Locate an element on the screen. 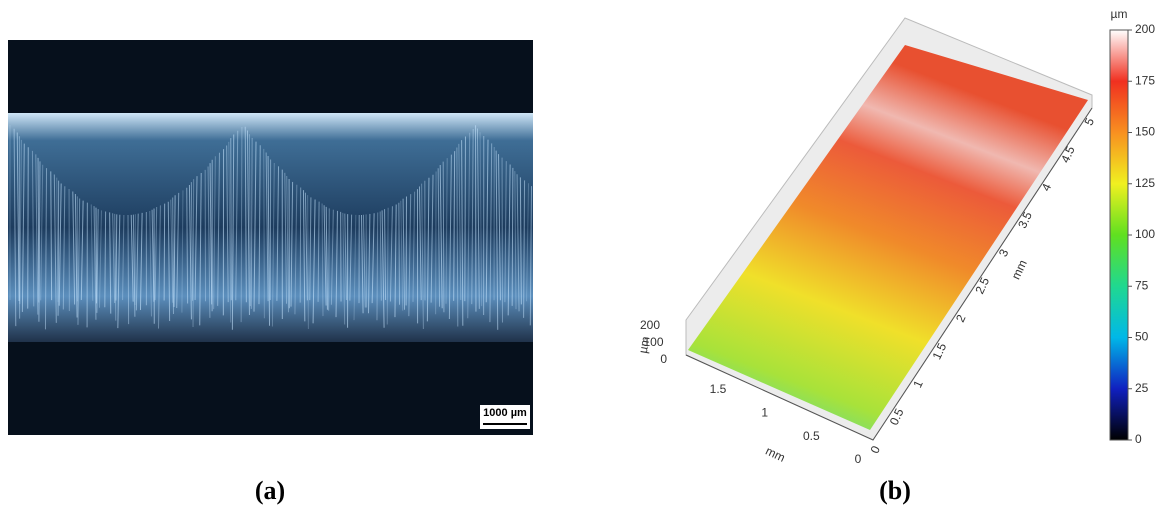 Image resolution: width=1167 pixels, height=520 pixels. y-axis-label: mm is located at coordinates (1019, 270).